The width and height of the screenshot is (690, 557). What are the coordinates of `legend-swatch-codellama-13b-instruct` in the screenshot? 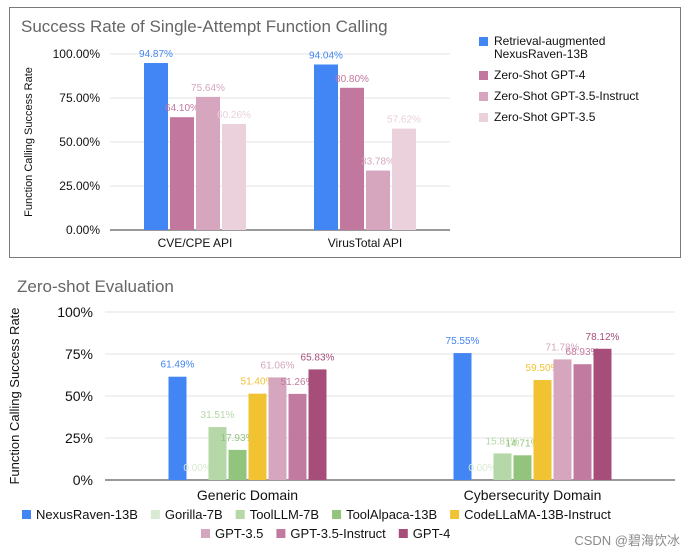 It's located at (455, 514).